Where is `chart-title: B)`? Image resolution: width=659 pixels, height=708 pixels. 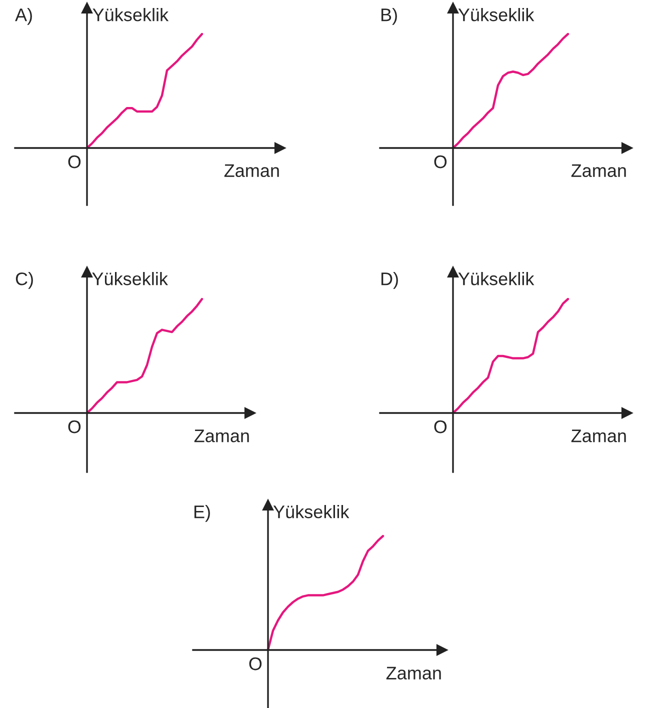
chart-title: B) is located at coordinates (389, 16).